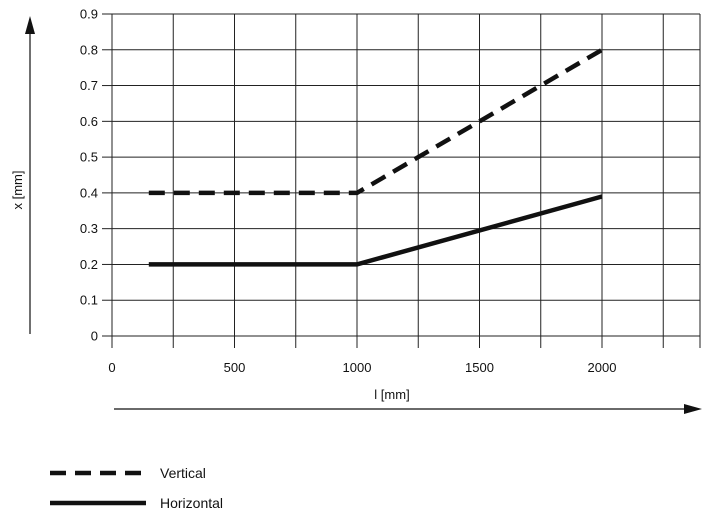 This screenshot has width=703, height=510. I want to click on x-tick-label: 1500, so click(479, 367).